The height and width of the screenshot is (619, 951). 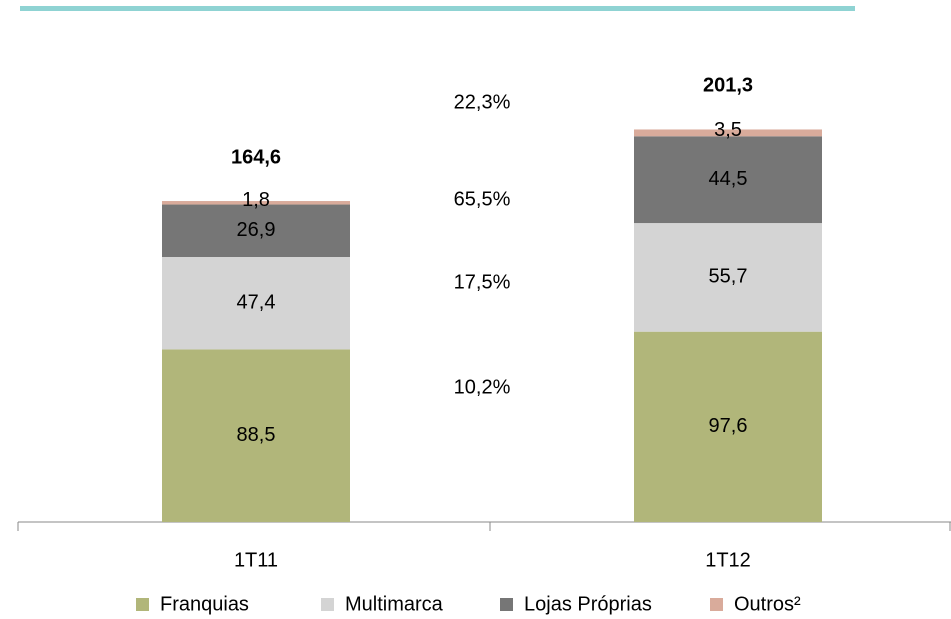 I want to click on value-label: 1,8, so click(x=256, y=200).